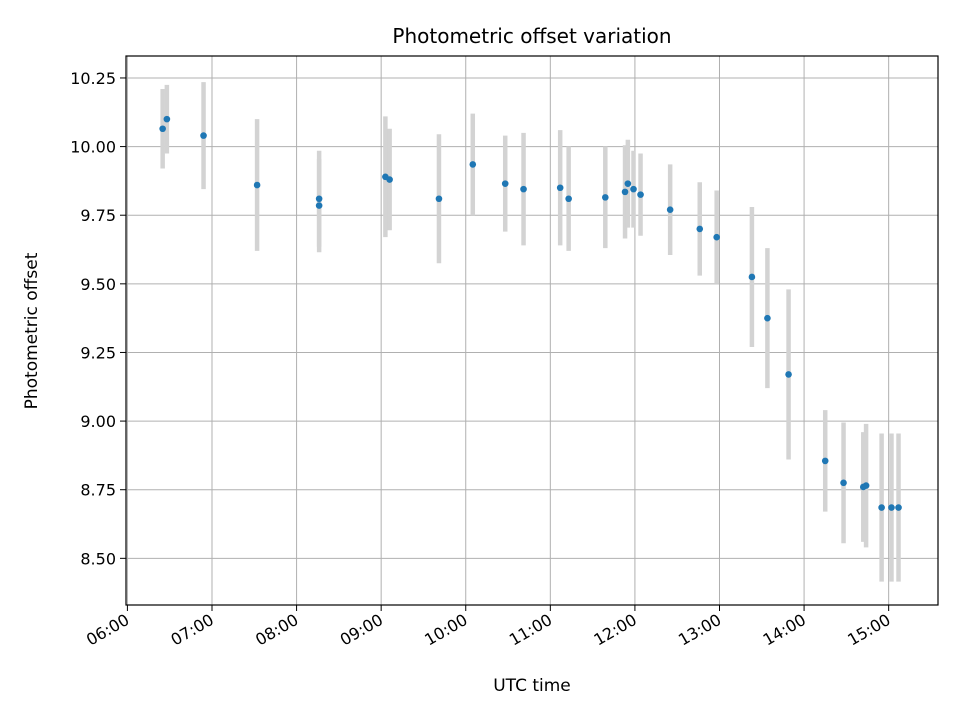 This screenshot has width=960, height=720. I want to click on x-axis-label: UTC time, so click(532, 686).